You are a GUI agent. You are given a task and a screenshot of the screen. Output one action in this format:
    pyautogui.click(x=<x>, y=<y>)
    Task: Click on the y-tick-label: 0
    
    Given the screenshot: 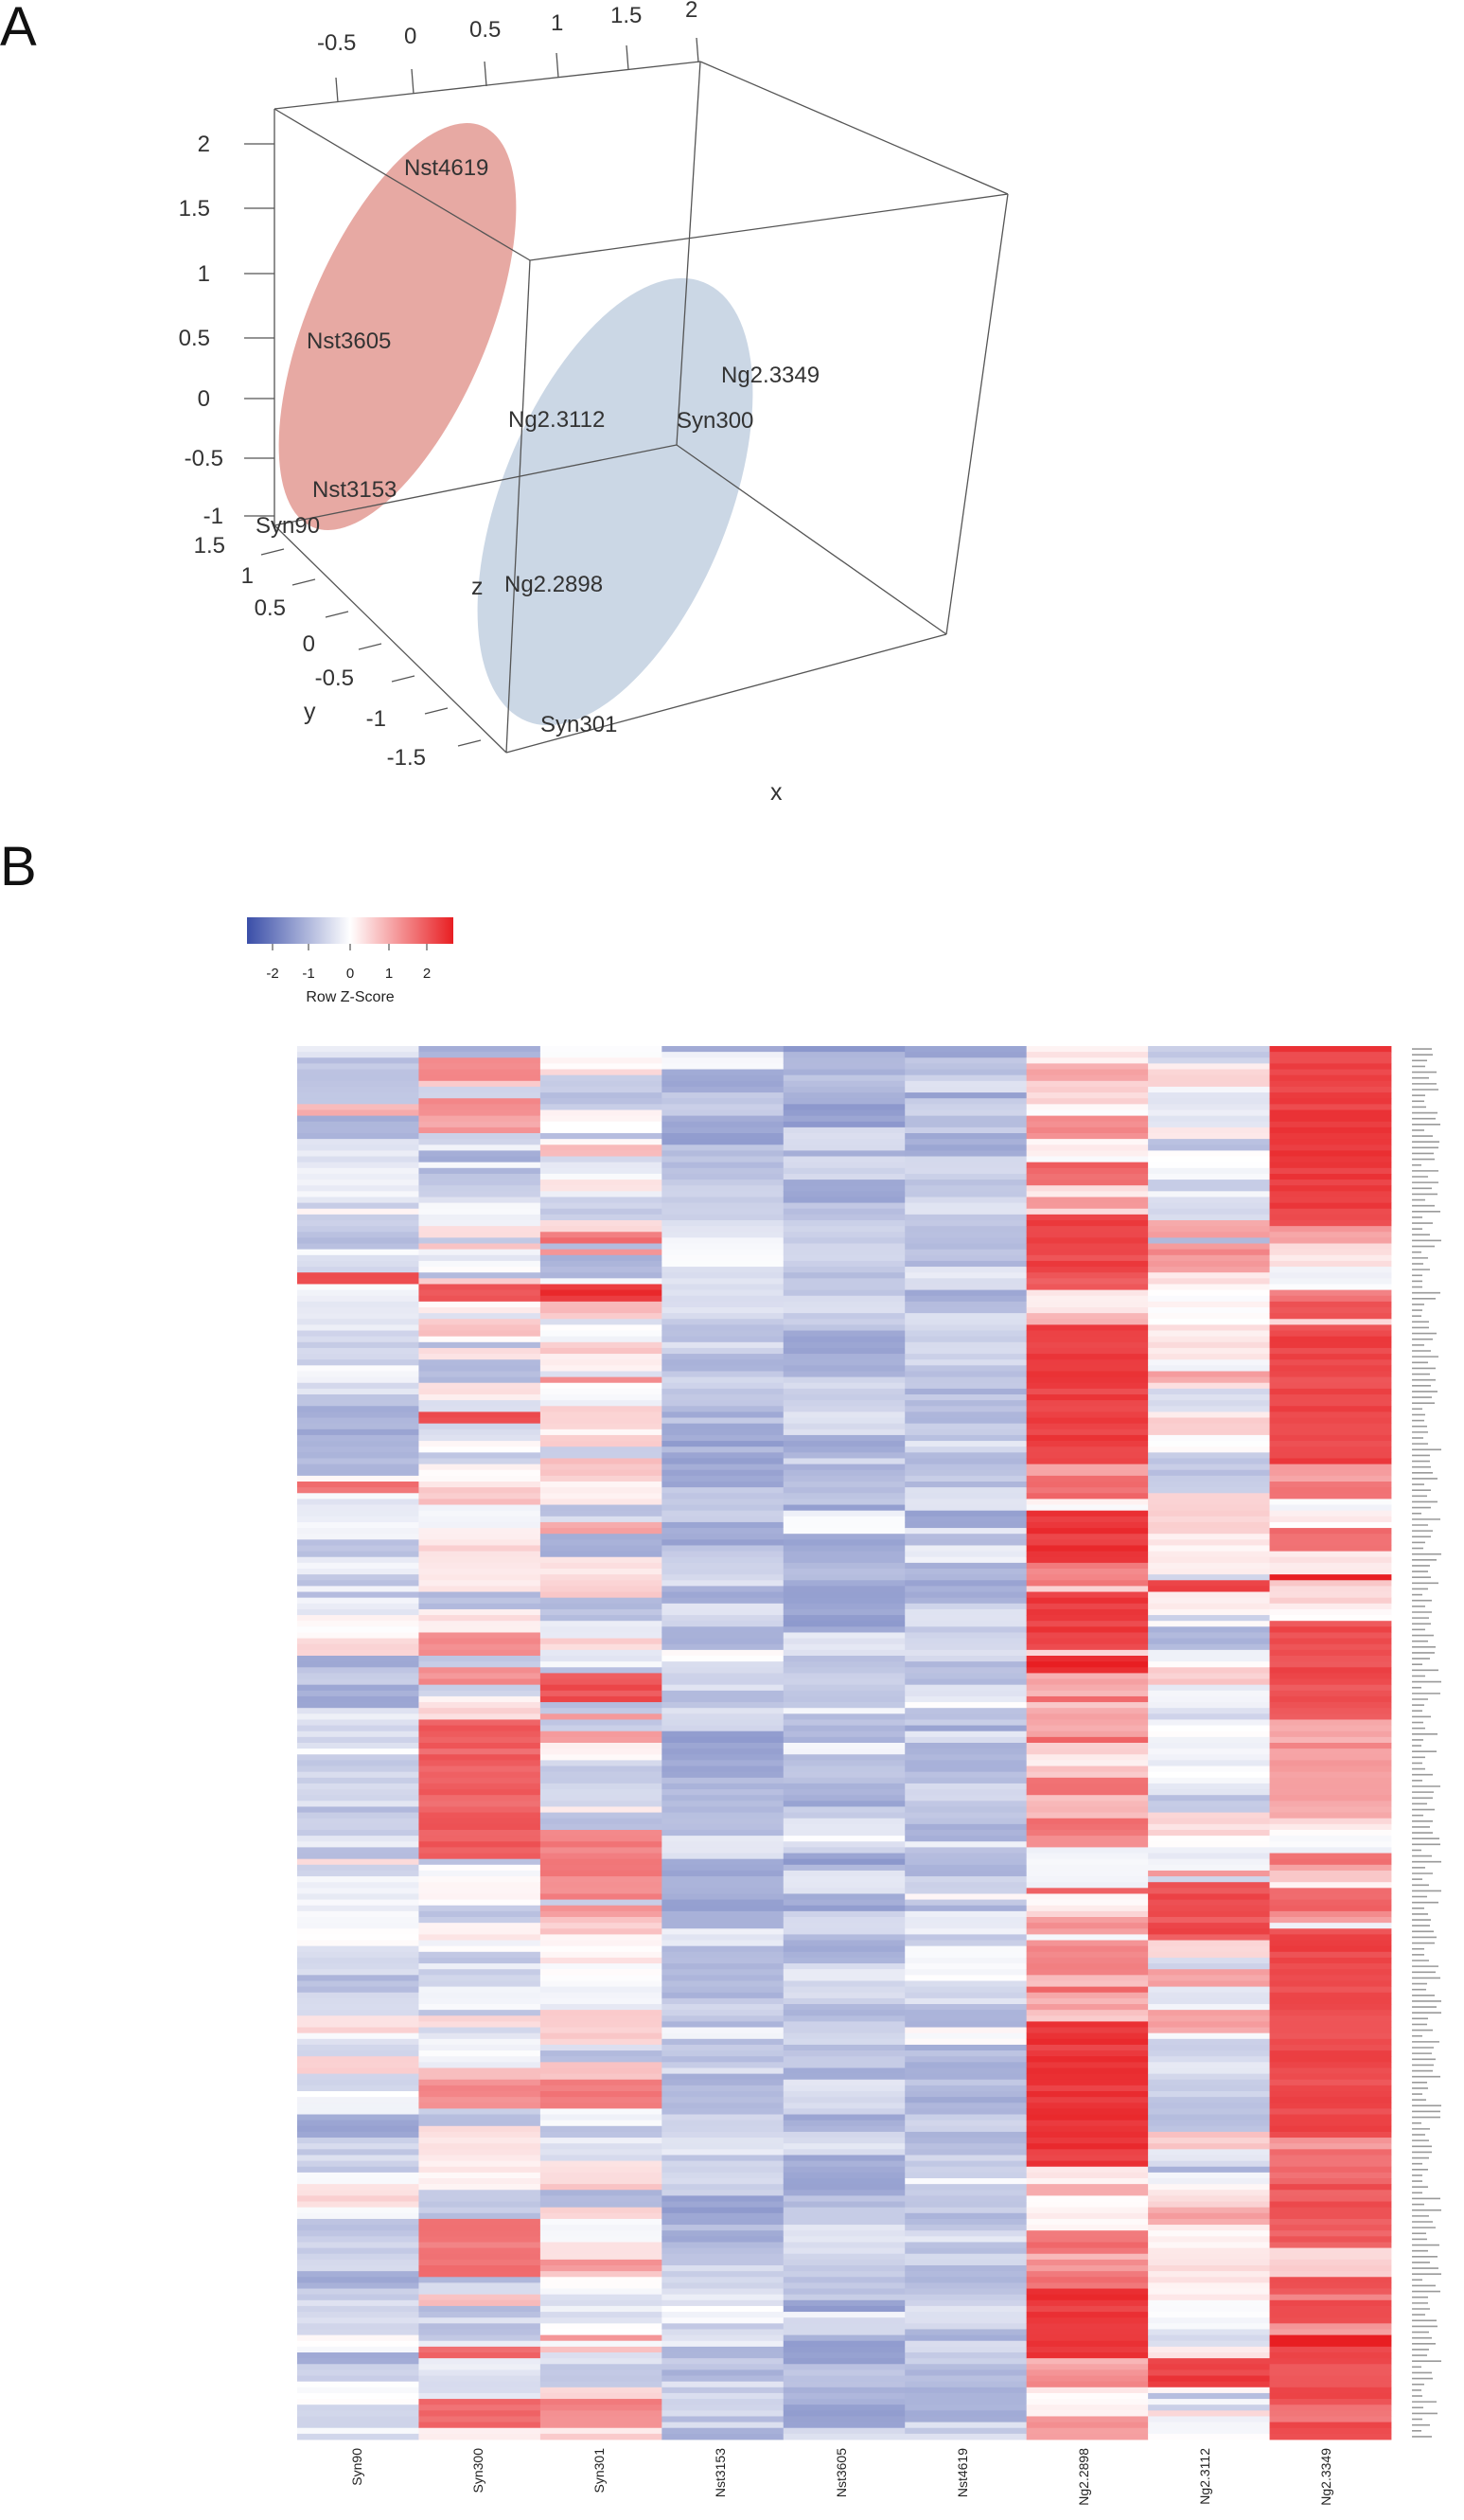 What is the action you would take?
    pyautogui.click(x=309, y=644)
    